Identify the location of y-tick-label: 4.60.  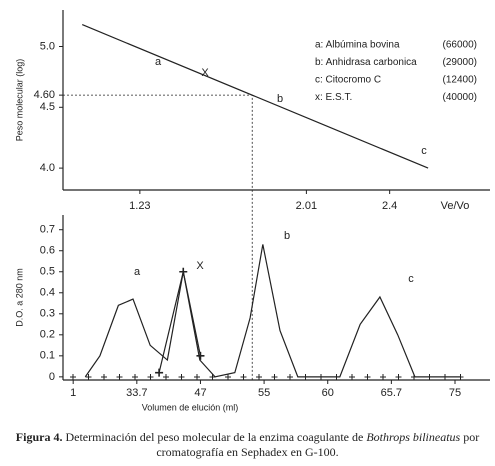
(44, 95).